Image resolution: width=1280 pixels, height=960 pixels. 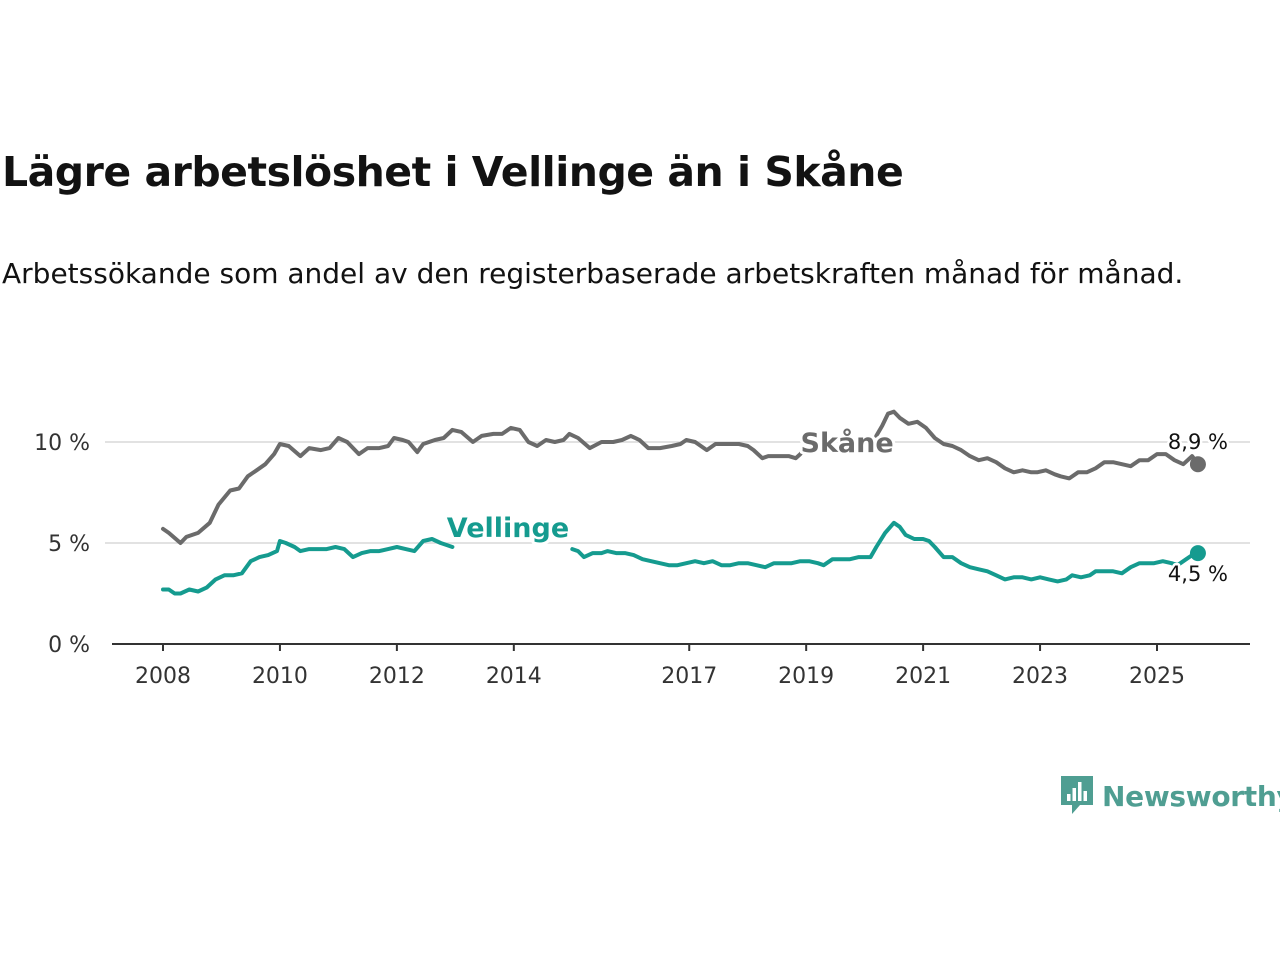 I want to click on gridlines, so click(x=677, y=492).